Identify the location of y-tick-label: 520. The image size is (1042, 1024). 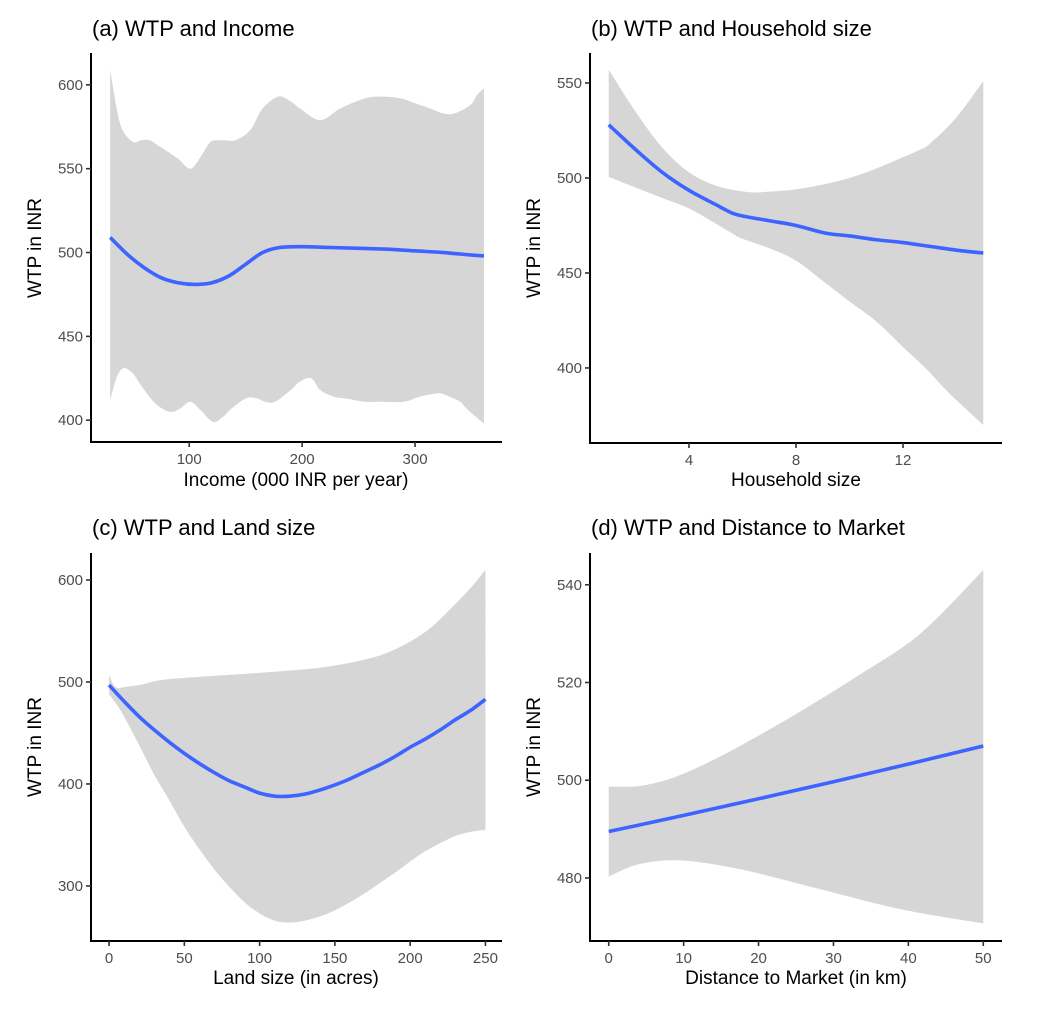
(569, 682).